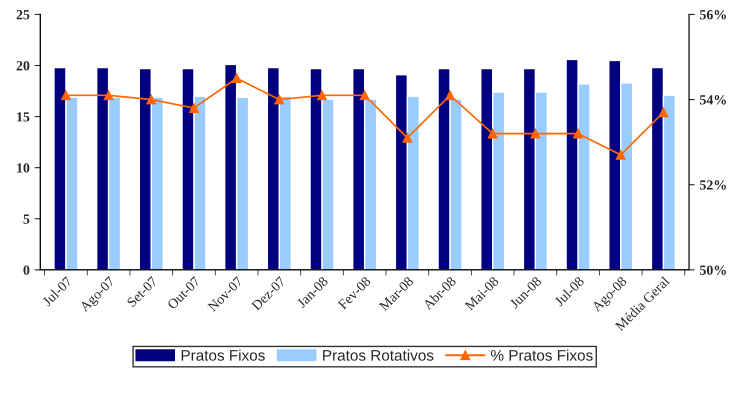 The image size is (733, 412). Describe the element at coordinates (713, 15) in the screenshot. I see `y2-tick-label: 56%` at that location.